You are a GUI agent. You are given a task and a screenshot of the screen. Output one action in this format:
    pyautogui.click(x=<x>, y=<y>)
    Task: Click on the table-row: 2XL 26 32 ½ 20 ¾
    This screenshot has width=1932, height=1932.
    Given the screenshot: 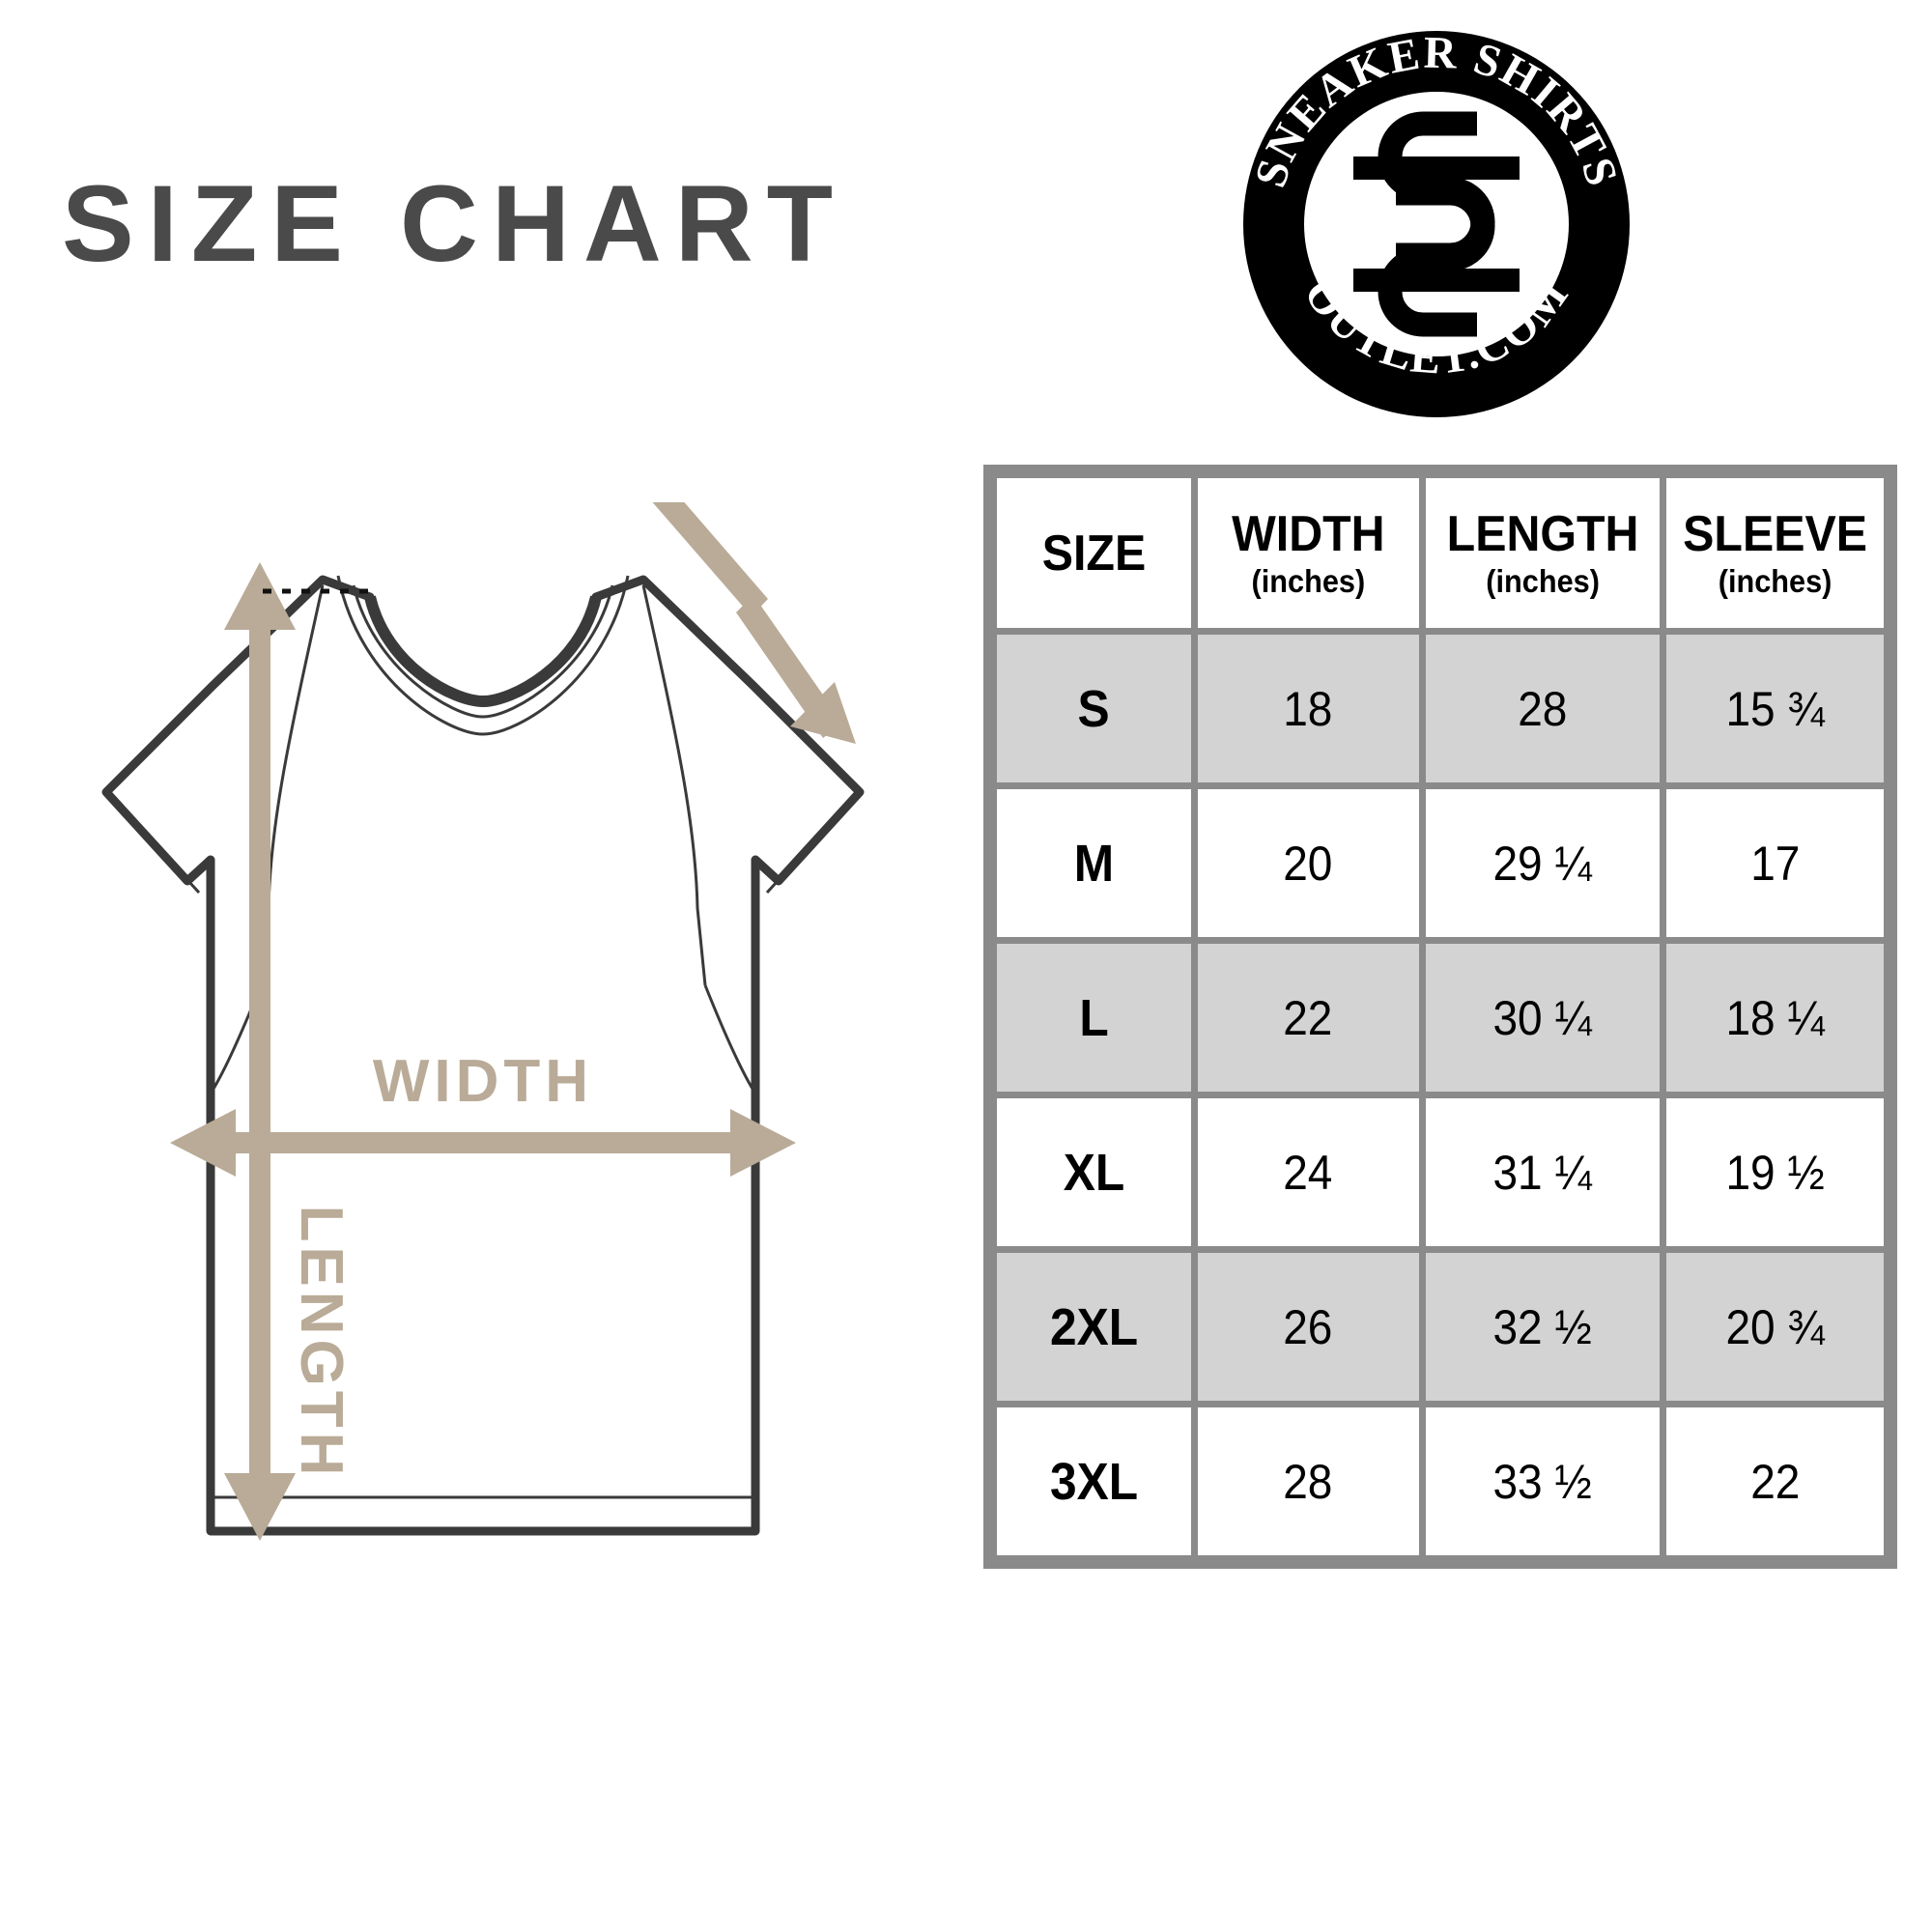 What is the action you would take?
    pyautogui.click(x=1440, y=1327)
    